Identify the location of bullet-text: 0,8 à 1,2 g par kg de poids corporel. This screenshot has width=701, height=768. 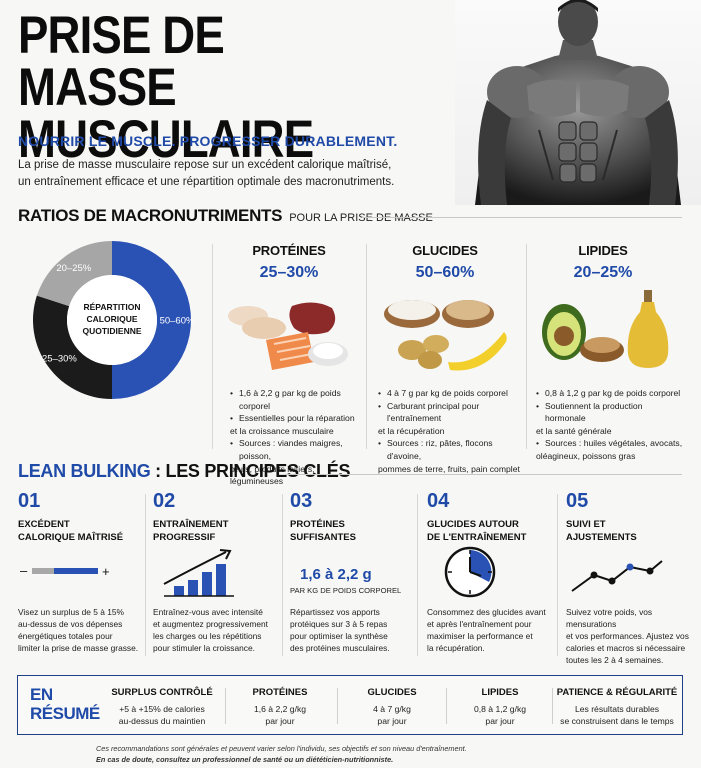
(613, 393).